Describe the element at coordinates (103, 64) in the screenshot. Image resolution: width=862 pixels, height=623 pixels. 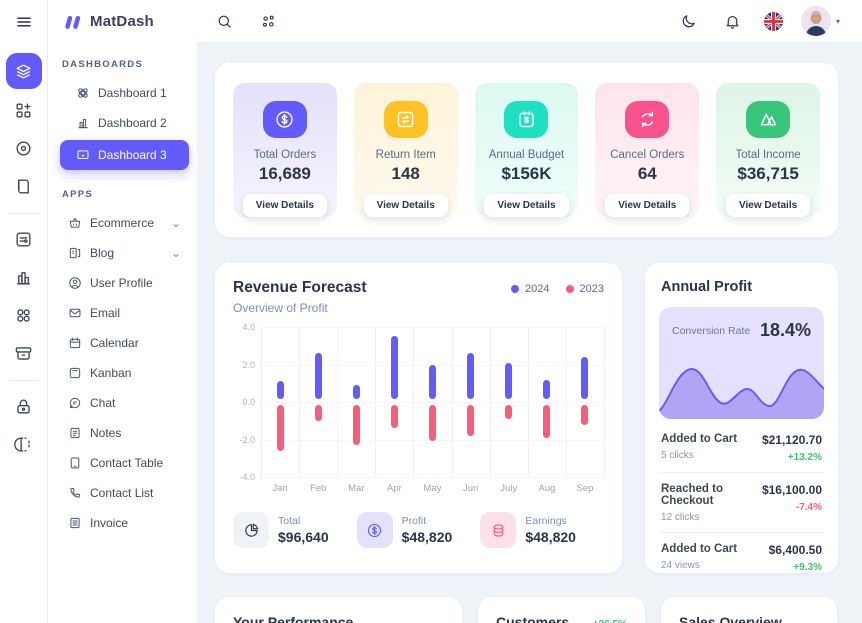
I see `section-label-dashboards: DASHBOARDS` at that location.